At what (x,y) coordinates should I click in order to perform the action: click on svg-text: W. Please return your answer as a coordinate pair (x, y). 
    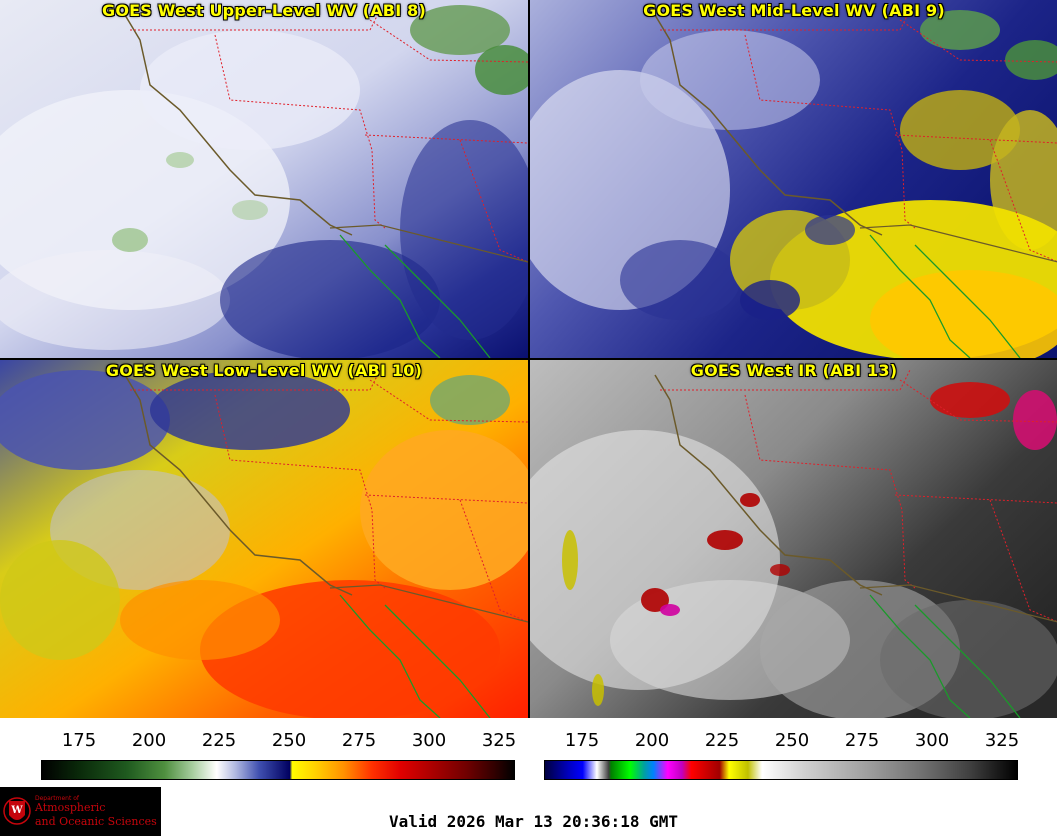
    Looking at the image, I should click on (16, 810).